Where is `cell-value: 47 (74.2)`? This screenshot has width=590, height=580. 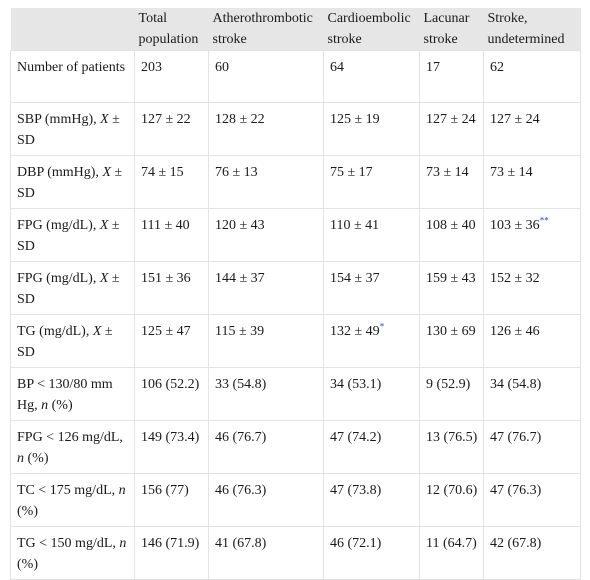
cell-value: 47 (74.2) is located at coordinates (356, 437).